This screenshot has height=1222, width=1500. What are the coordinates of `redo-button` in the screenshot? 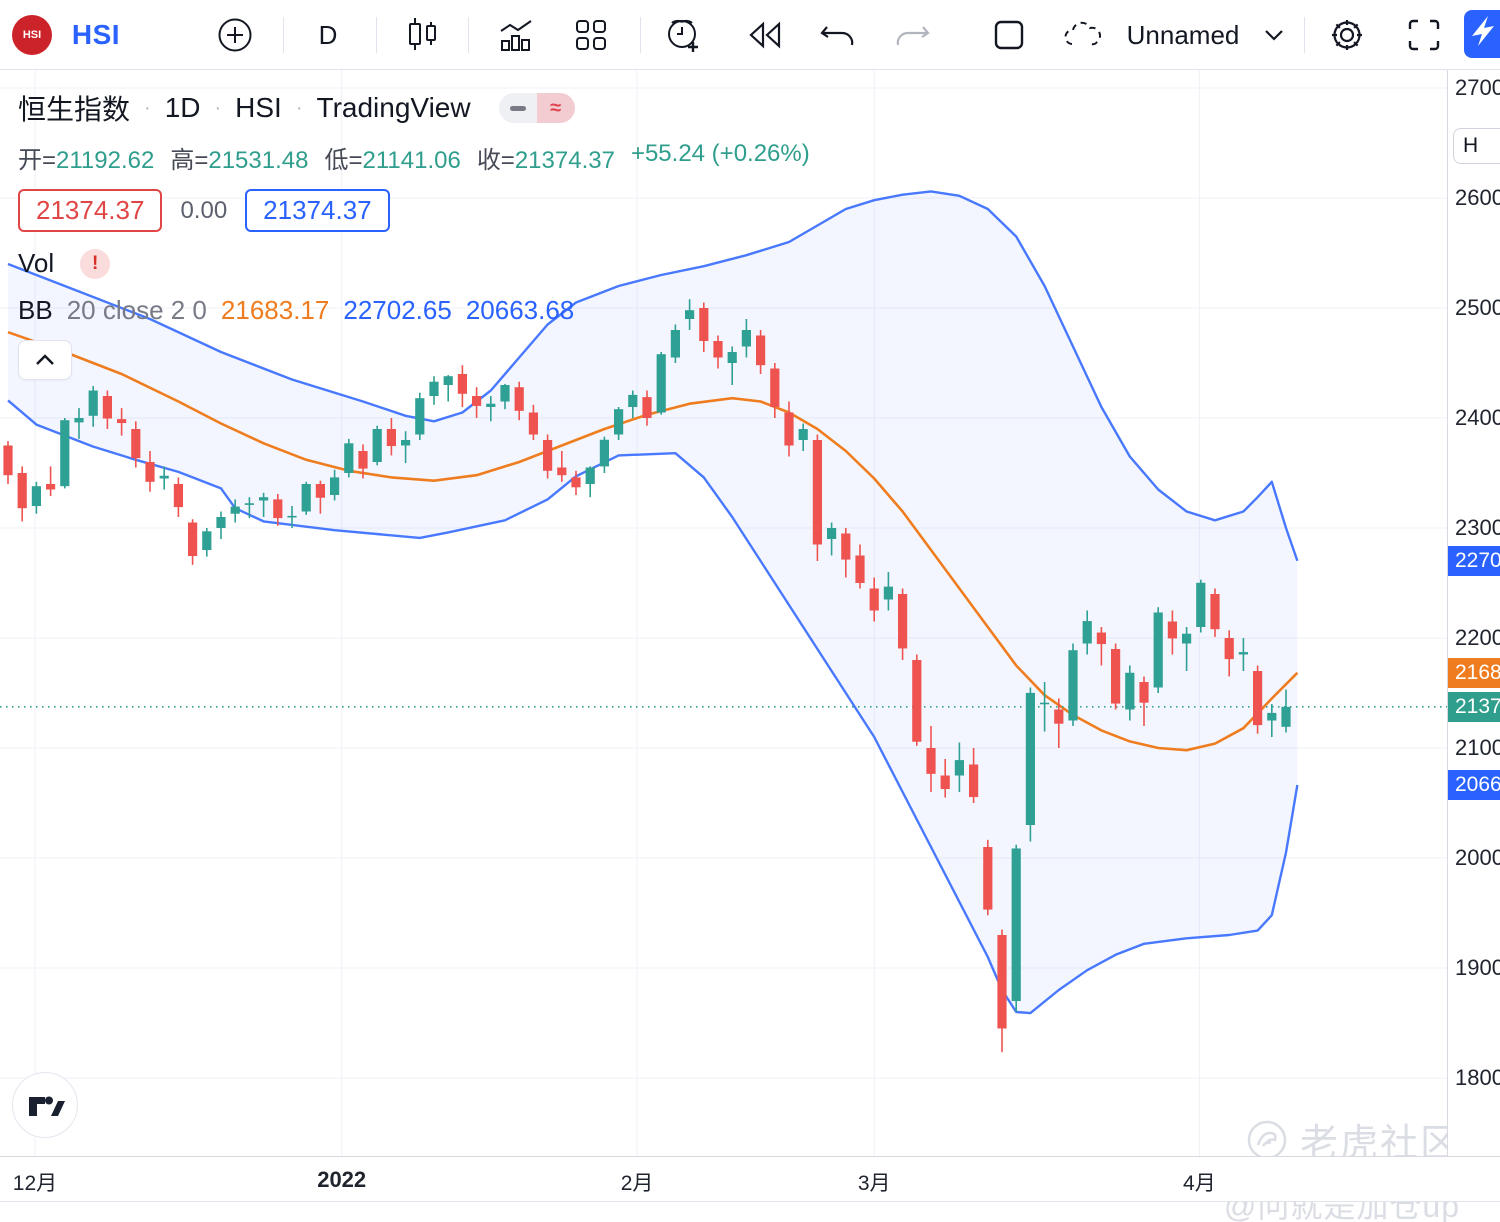 It's located at (913, 35).